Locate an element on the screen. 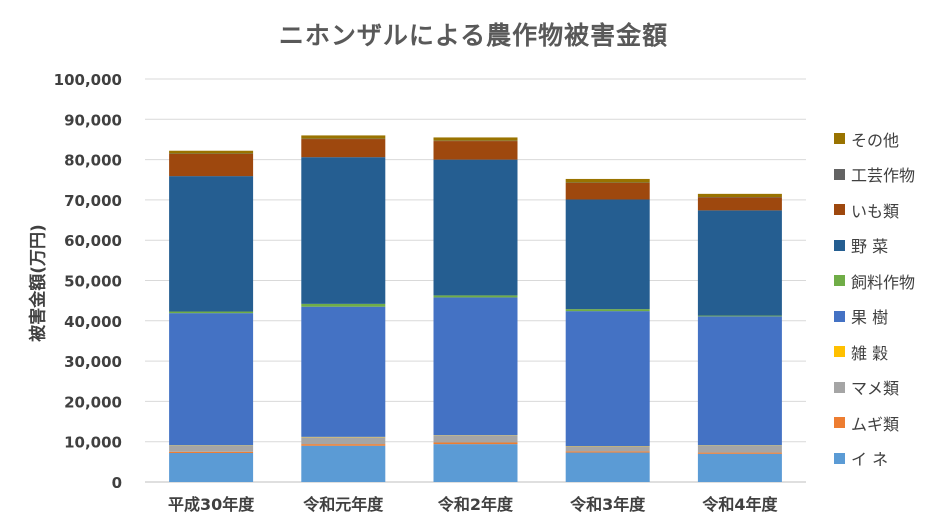  legend-item: いも類 is located at coordinates (890, 210).